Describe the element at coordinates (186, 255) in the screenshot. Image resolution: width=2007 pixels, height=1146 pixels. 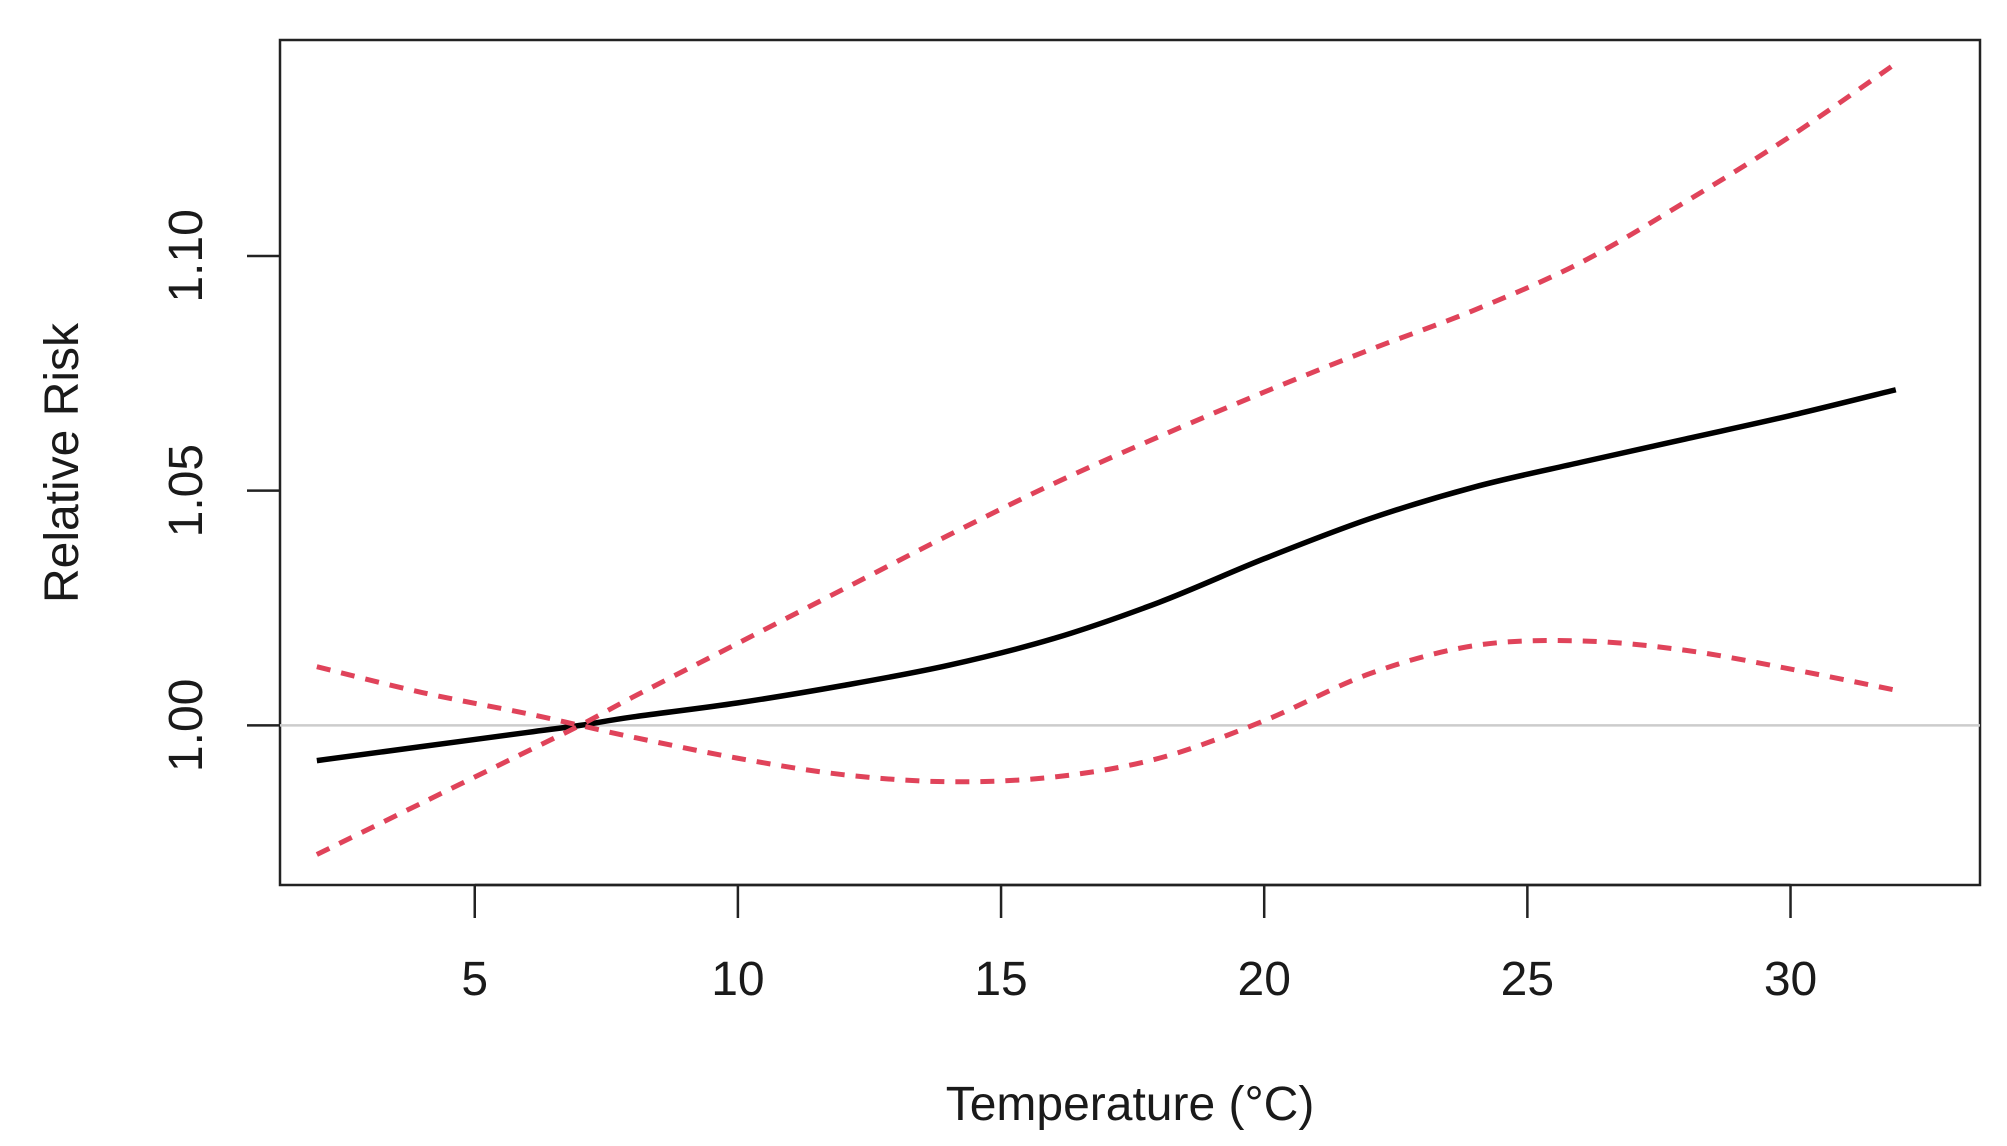
I see `y-tick-label: 1.10` at that location.